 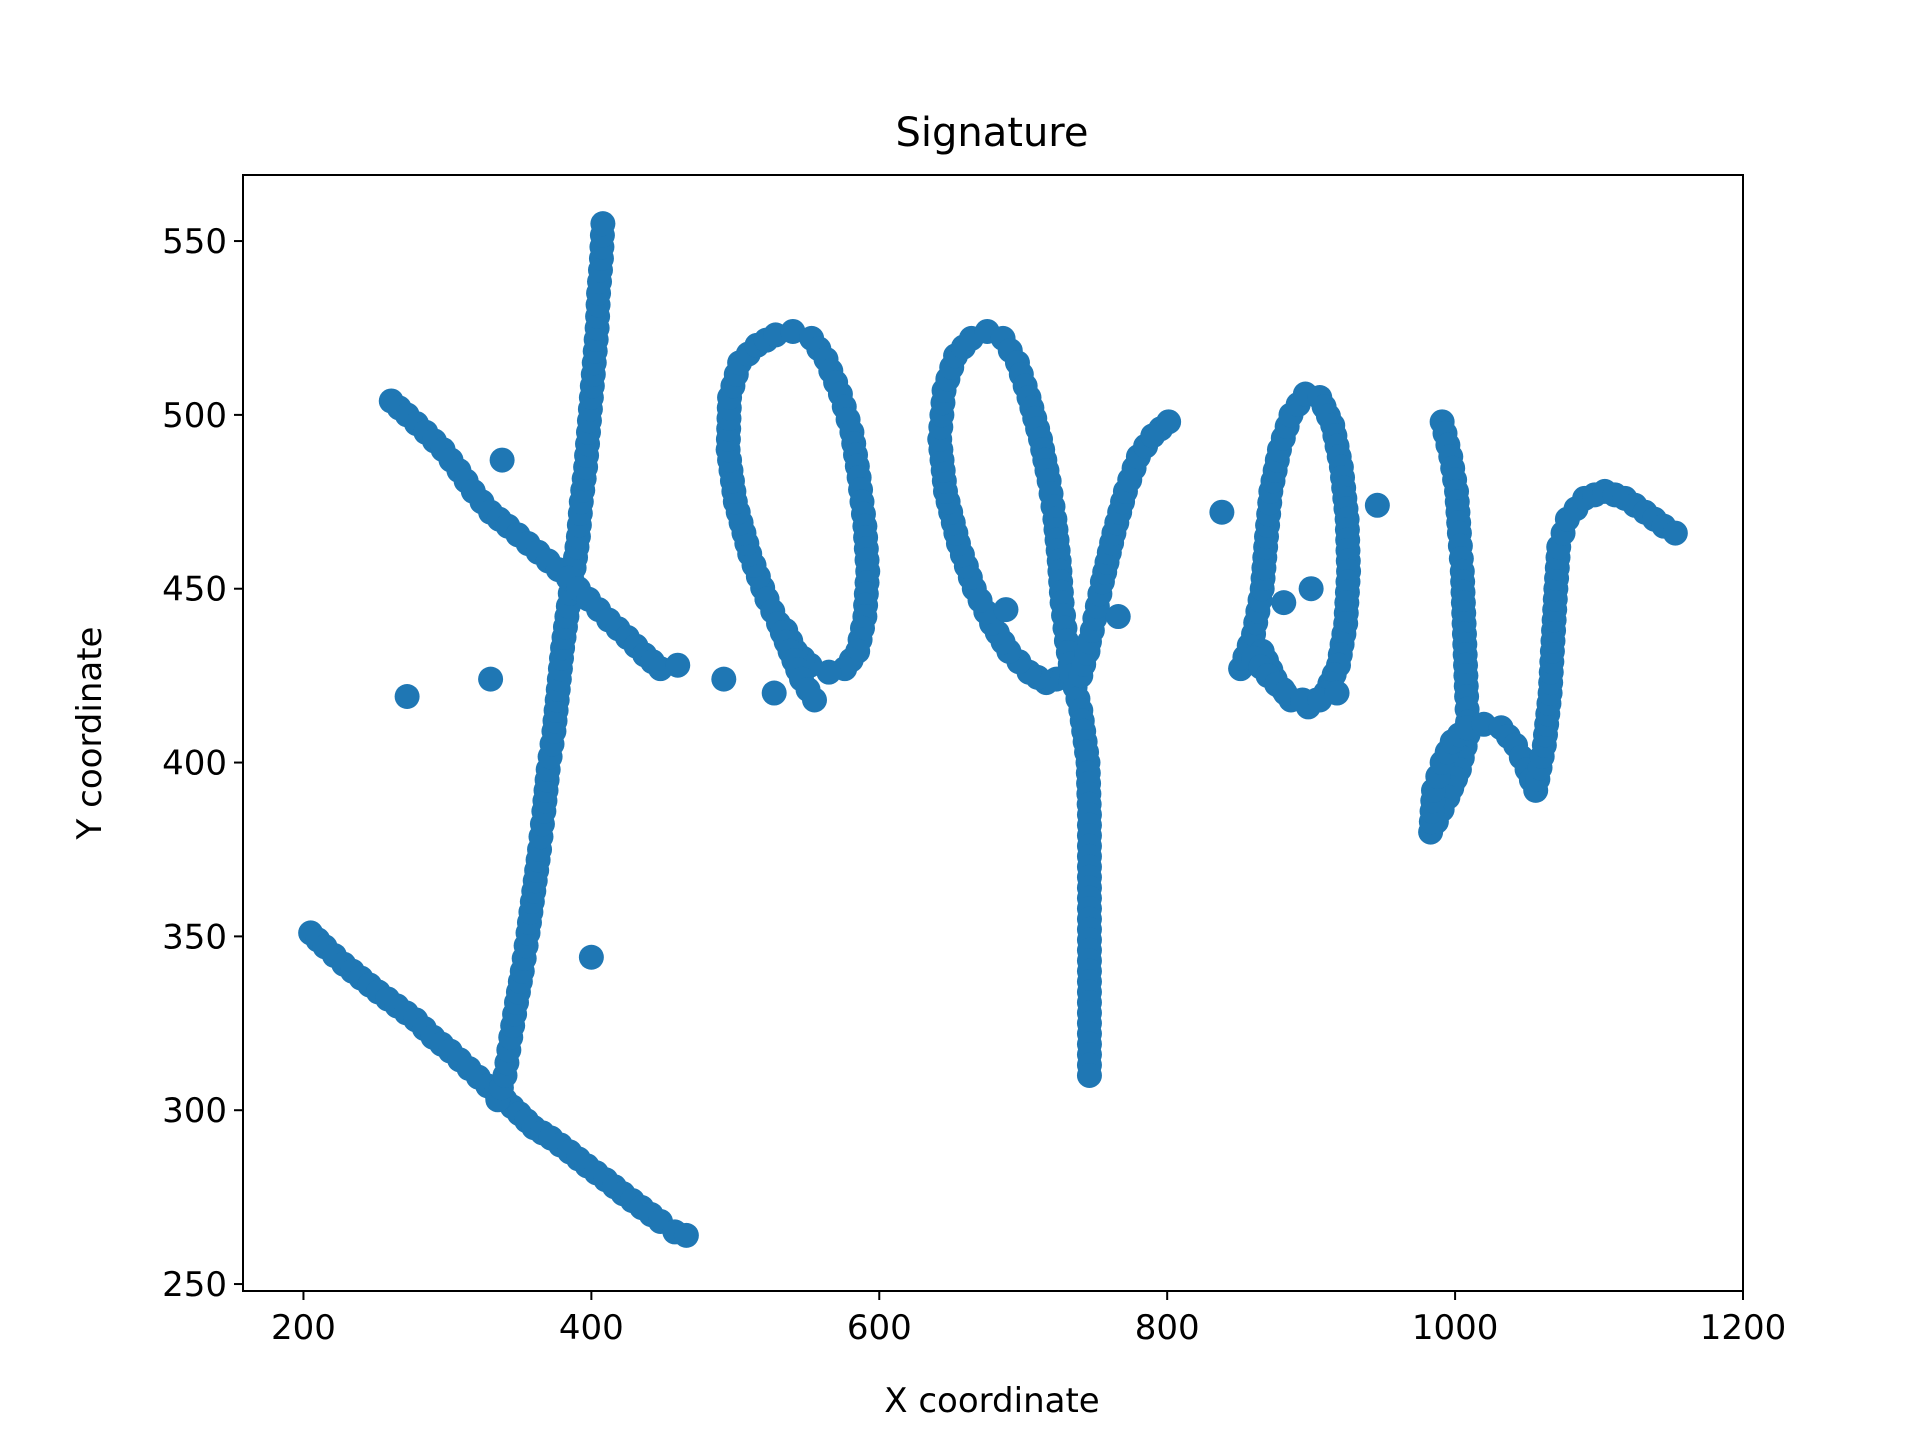 I want to click on y-tick-label: 550, so click(x=194, y=242).